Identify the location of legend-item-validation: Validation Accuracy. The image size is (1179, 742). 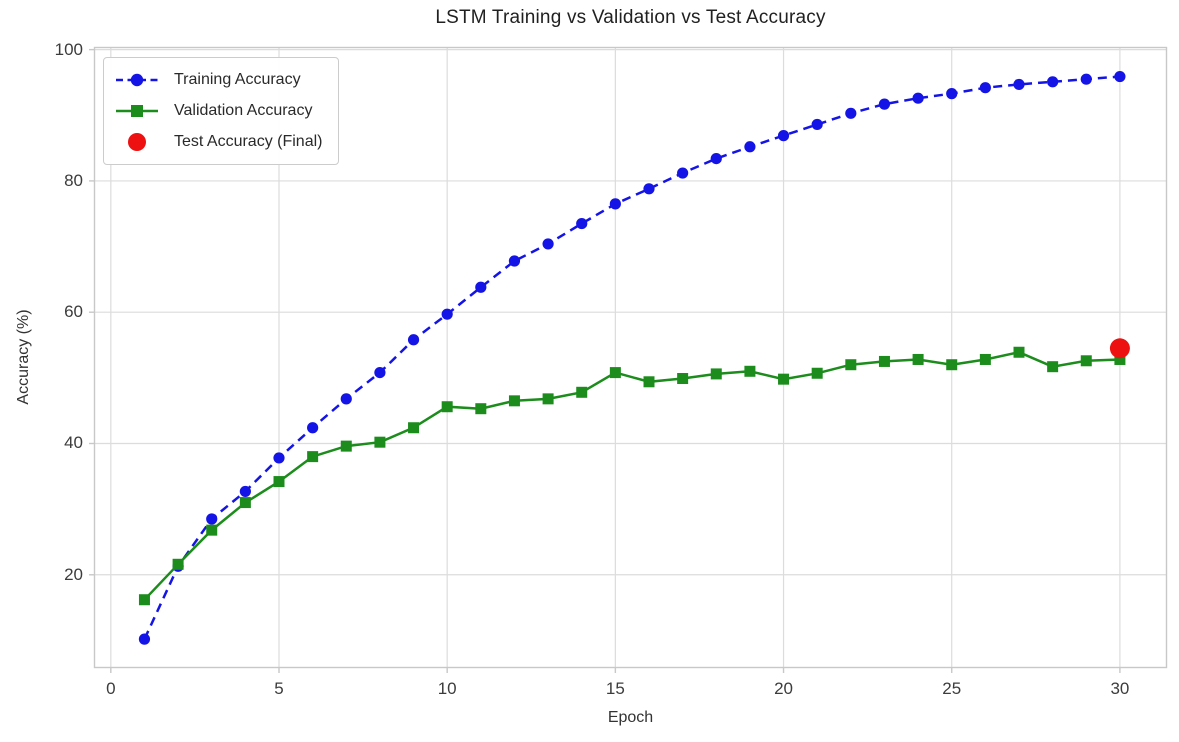
(218, 111).